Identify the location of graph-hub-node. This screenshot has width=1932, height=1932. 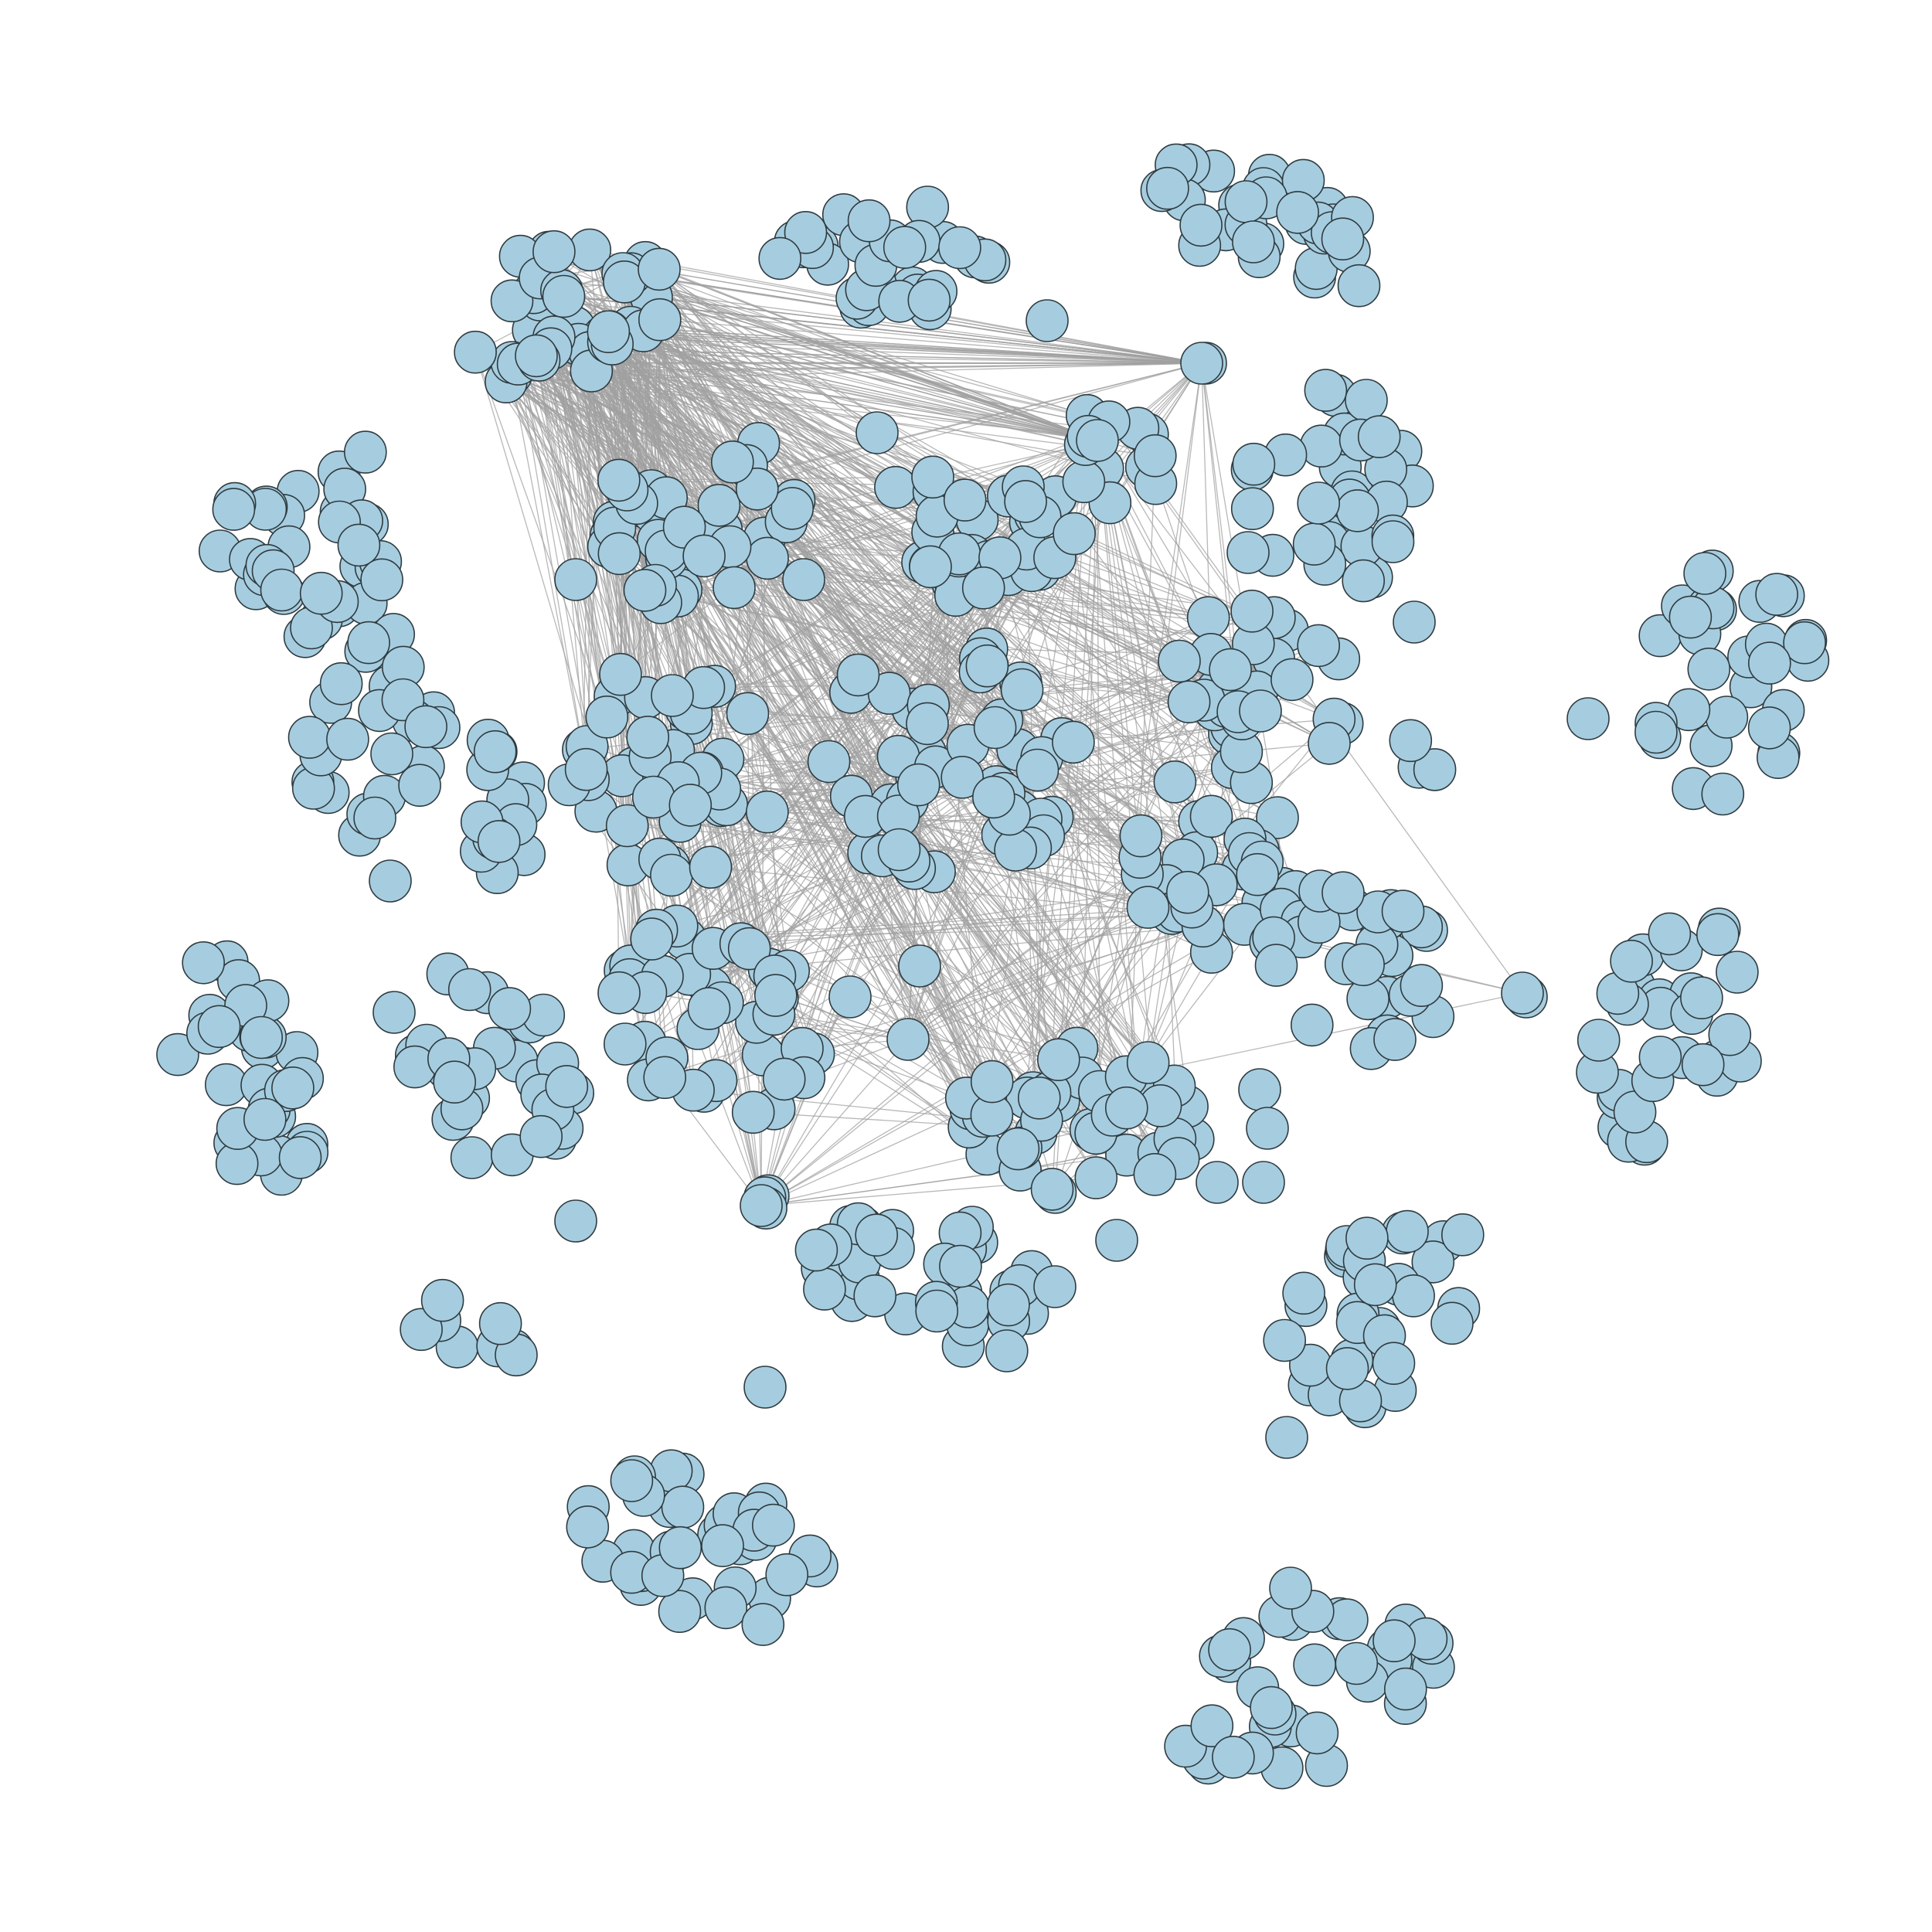
(762, 1205).